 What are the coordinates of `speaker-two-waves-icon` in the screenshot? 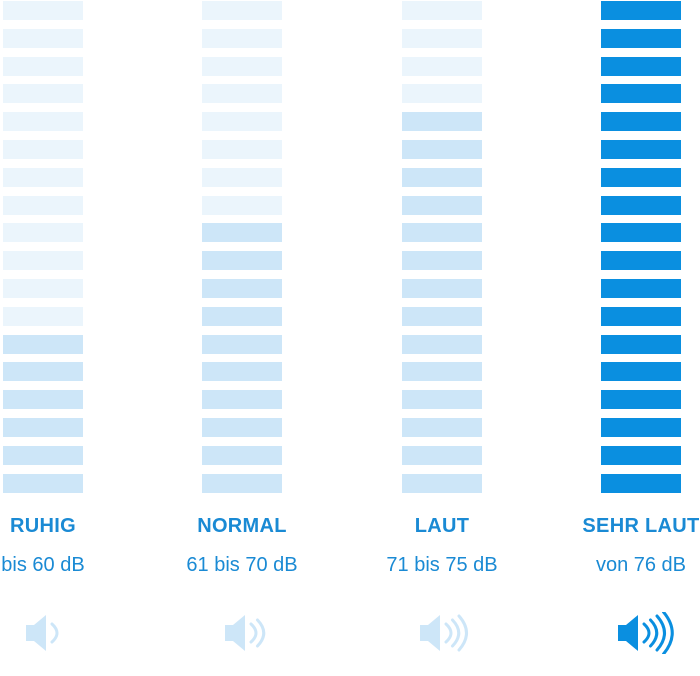 It's located at (254, 633).